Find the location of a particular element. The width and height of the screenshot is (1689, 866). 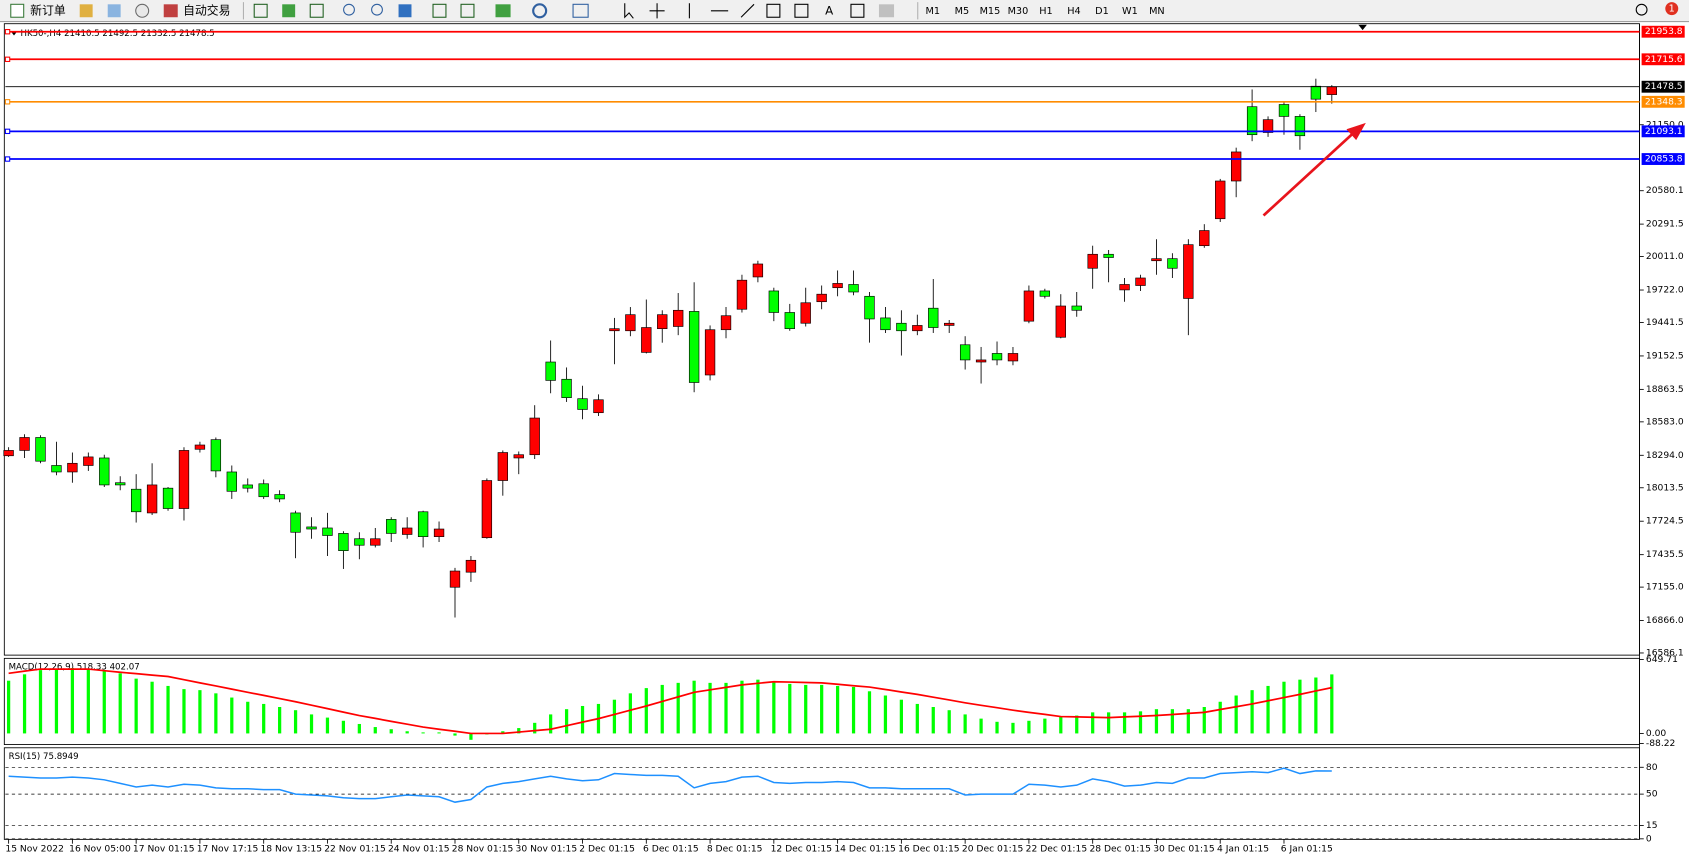

x-tick-label: 16 Dec 01:15 is located at coordinates (929, 850).